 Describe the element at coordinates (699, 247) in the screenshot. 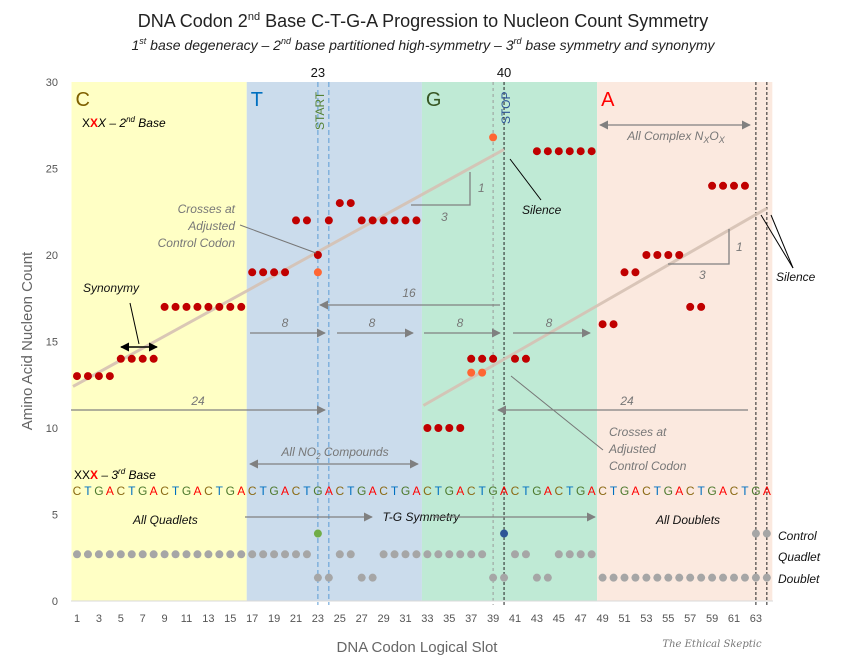

I see `slope-triangle` at that location.